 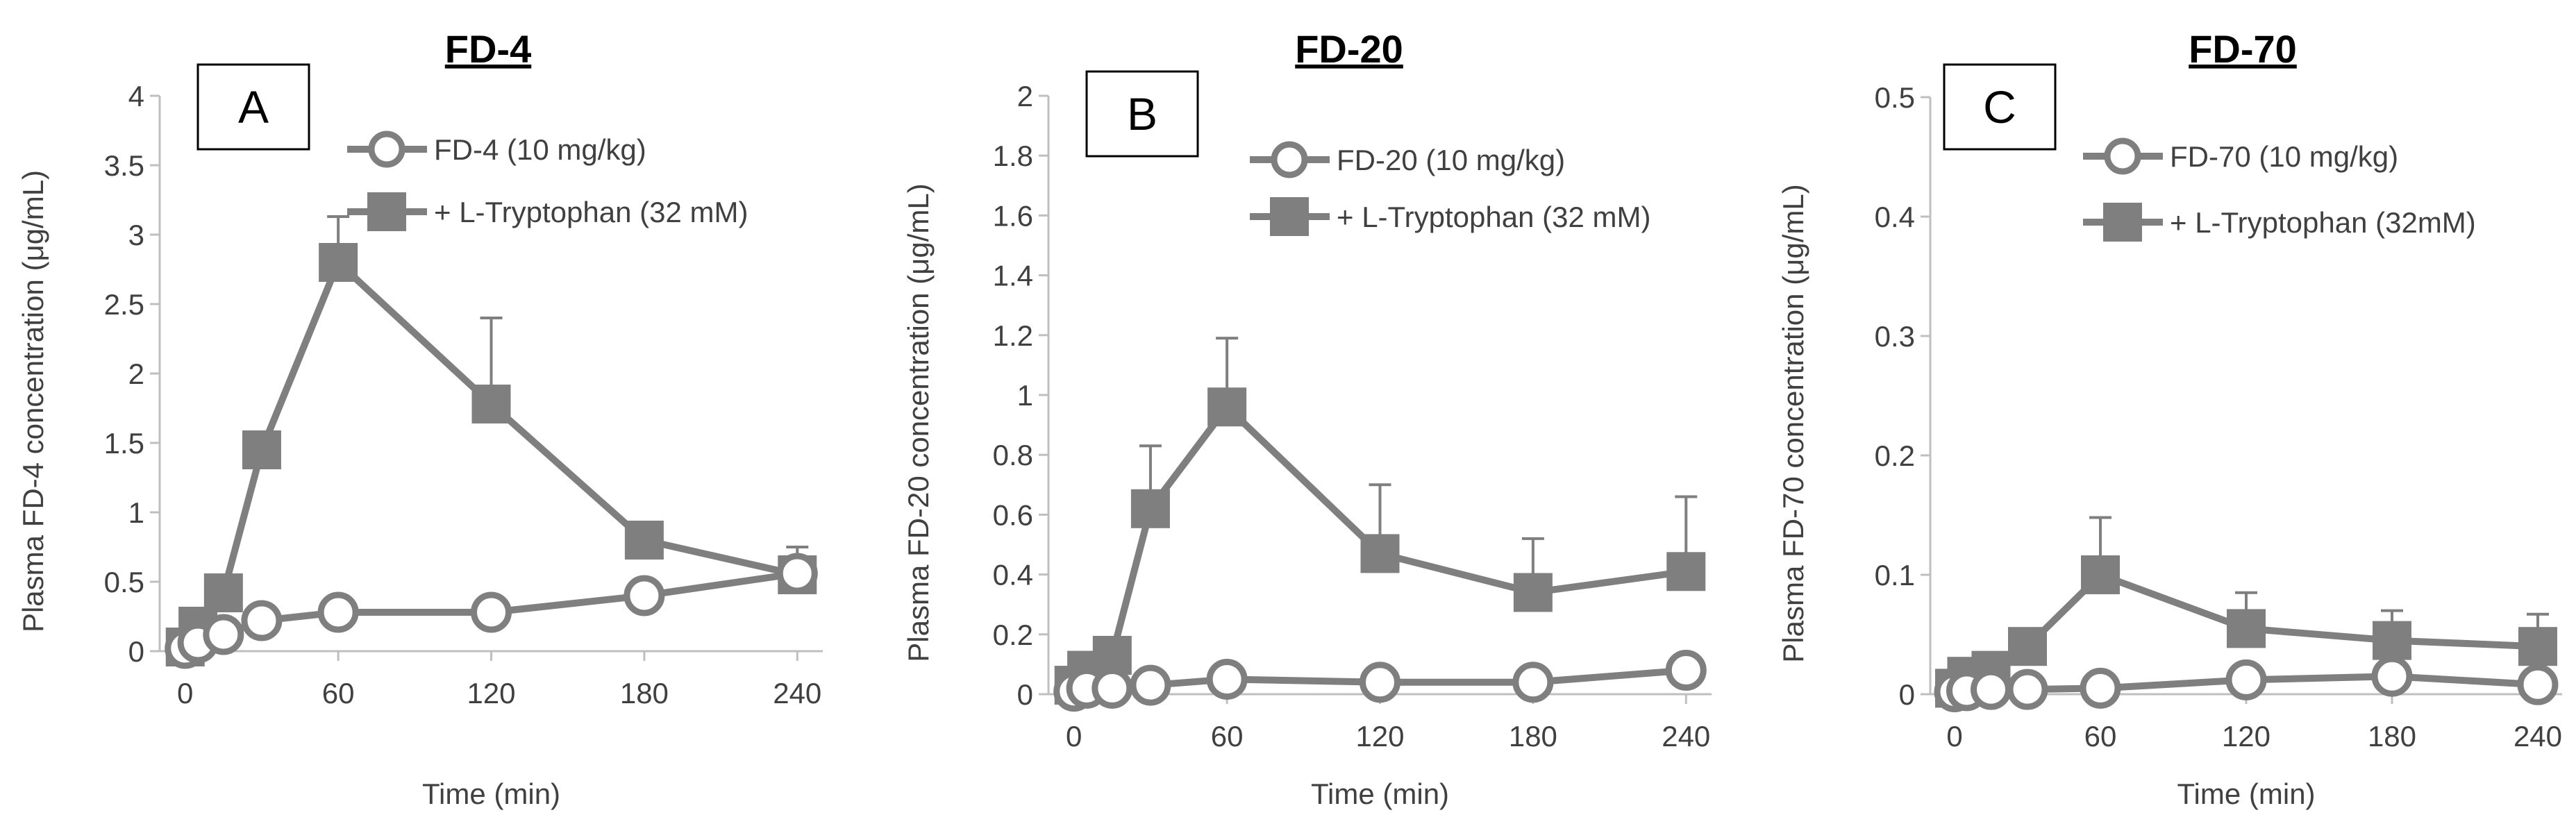 What do you see at coordinates (124, 443) in the screenshot?
I see `y-tick-label: 1.5` at bounding box center [124, 443].